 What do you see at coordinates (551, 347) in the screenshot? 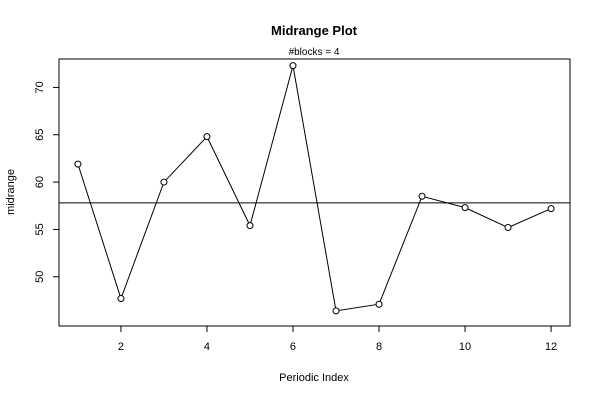
I see `x-tick-label: 12` at bounding box center [551, 347].